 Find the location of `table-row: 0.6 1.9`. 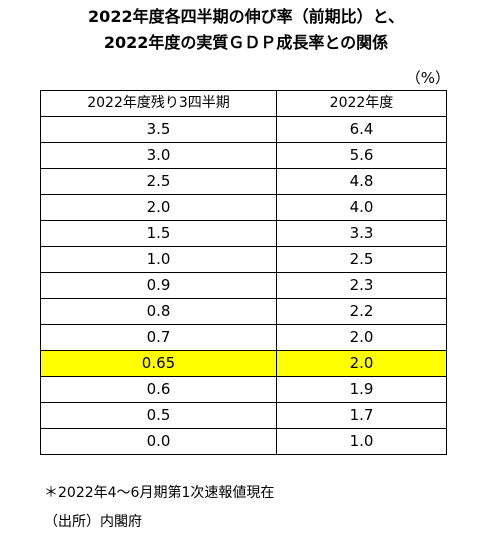

table-row: 0.6 1.9 is located at coordinates (243, 389).